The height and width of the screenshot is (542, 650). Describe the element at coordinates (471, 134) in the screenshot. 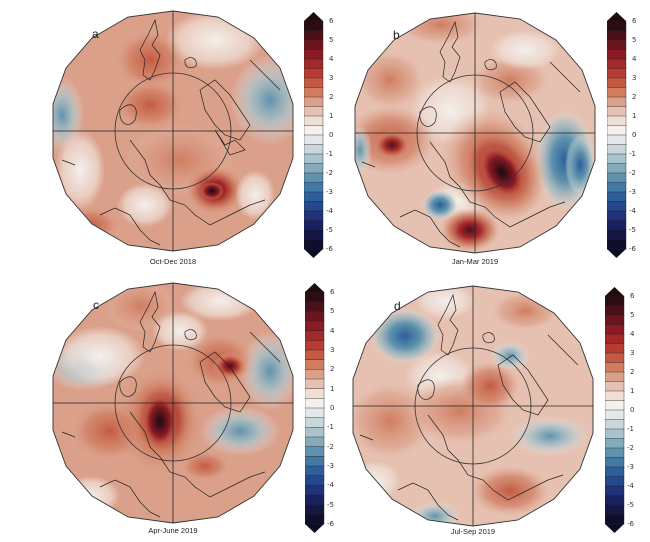

I see `coastlines-b` at that location.